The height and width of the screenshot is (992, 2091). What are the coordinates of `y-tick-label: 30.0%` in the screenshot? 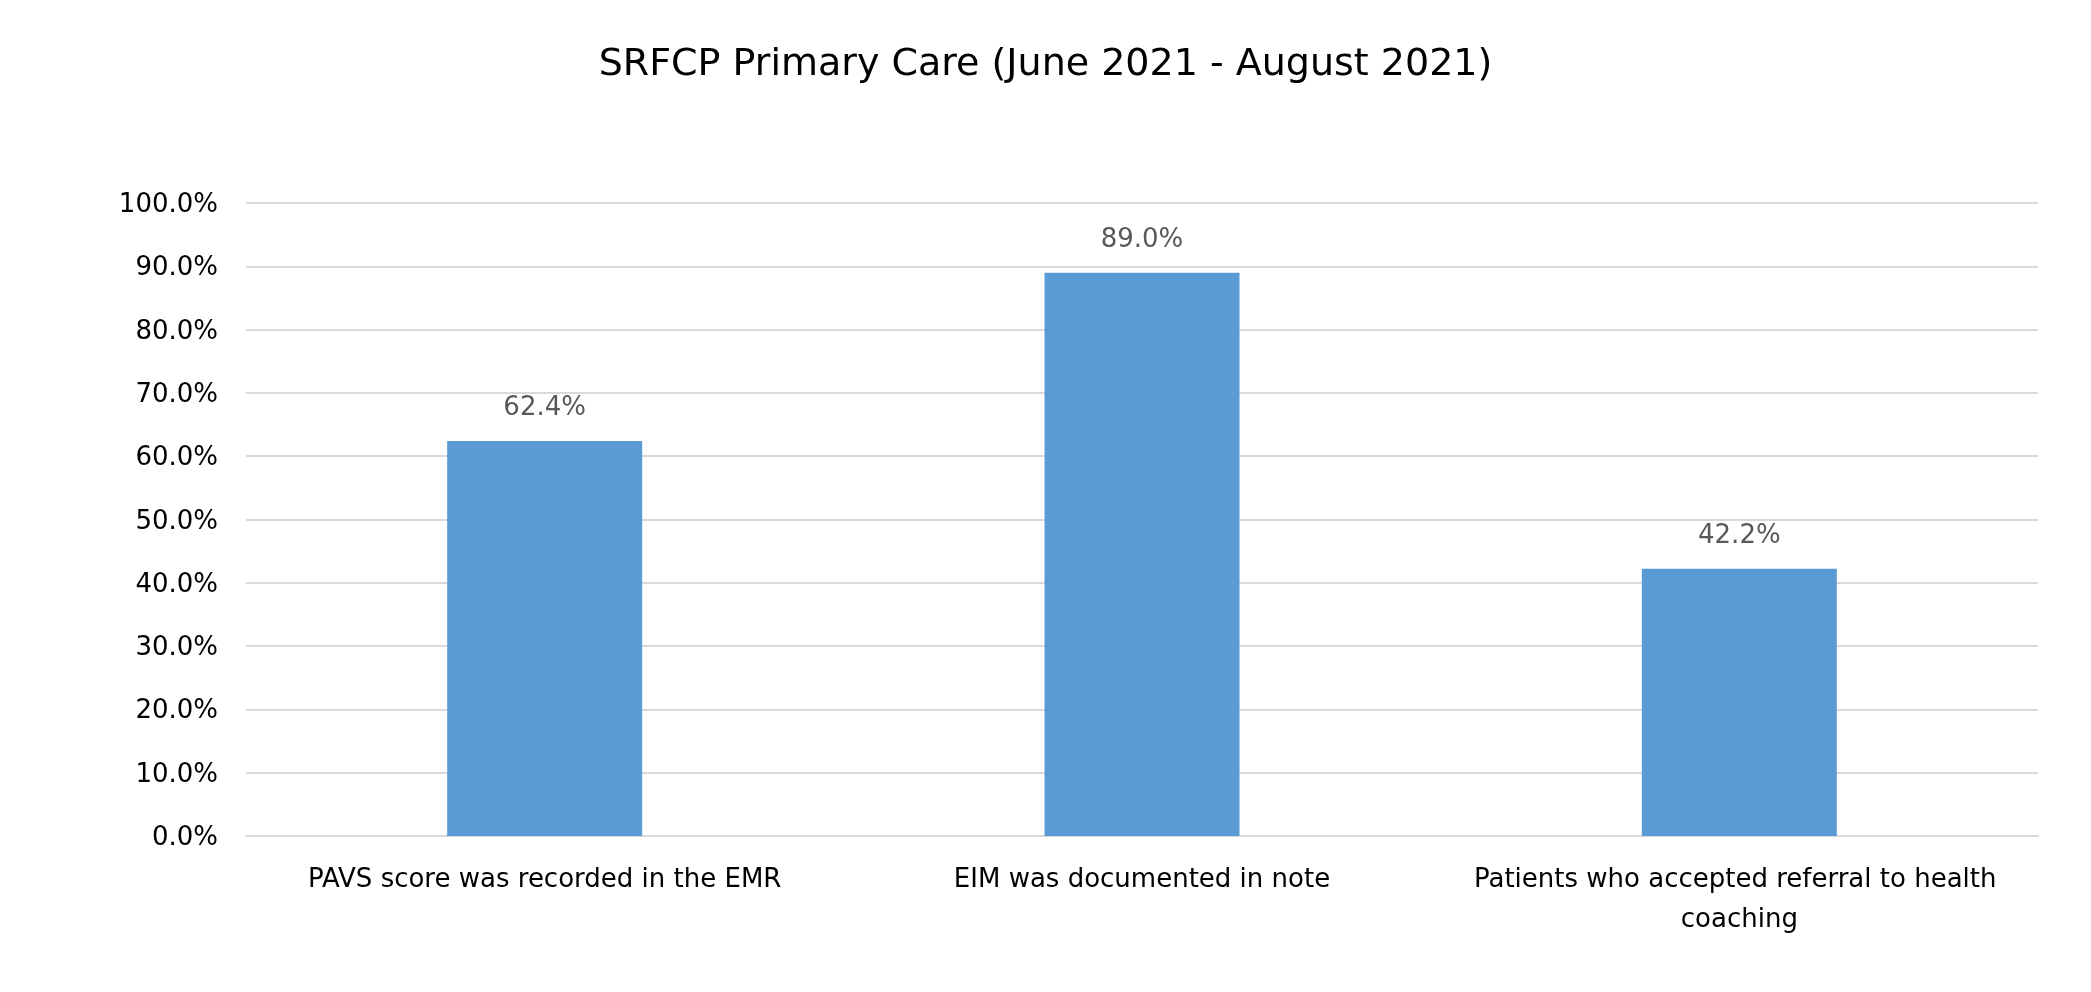 It's located at (176, 646).